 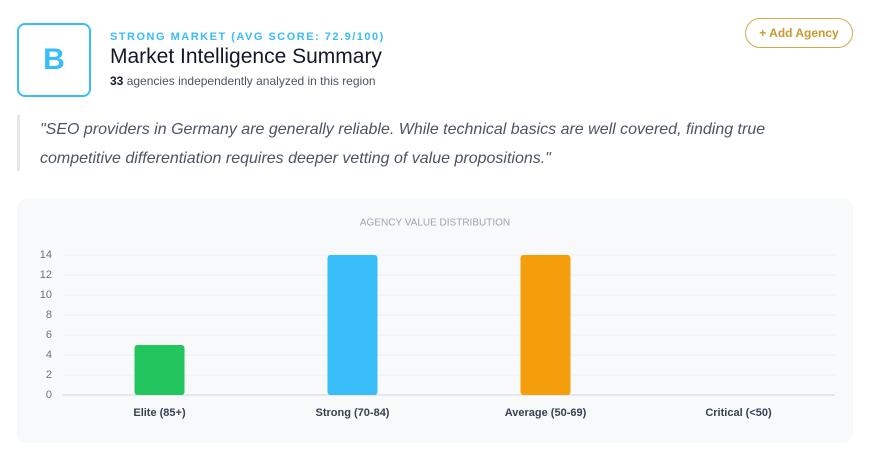 What do you see at coordinates (54, 60) in the screenshot?
I see `badge: B` at bounding box center [54, 60].